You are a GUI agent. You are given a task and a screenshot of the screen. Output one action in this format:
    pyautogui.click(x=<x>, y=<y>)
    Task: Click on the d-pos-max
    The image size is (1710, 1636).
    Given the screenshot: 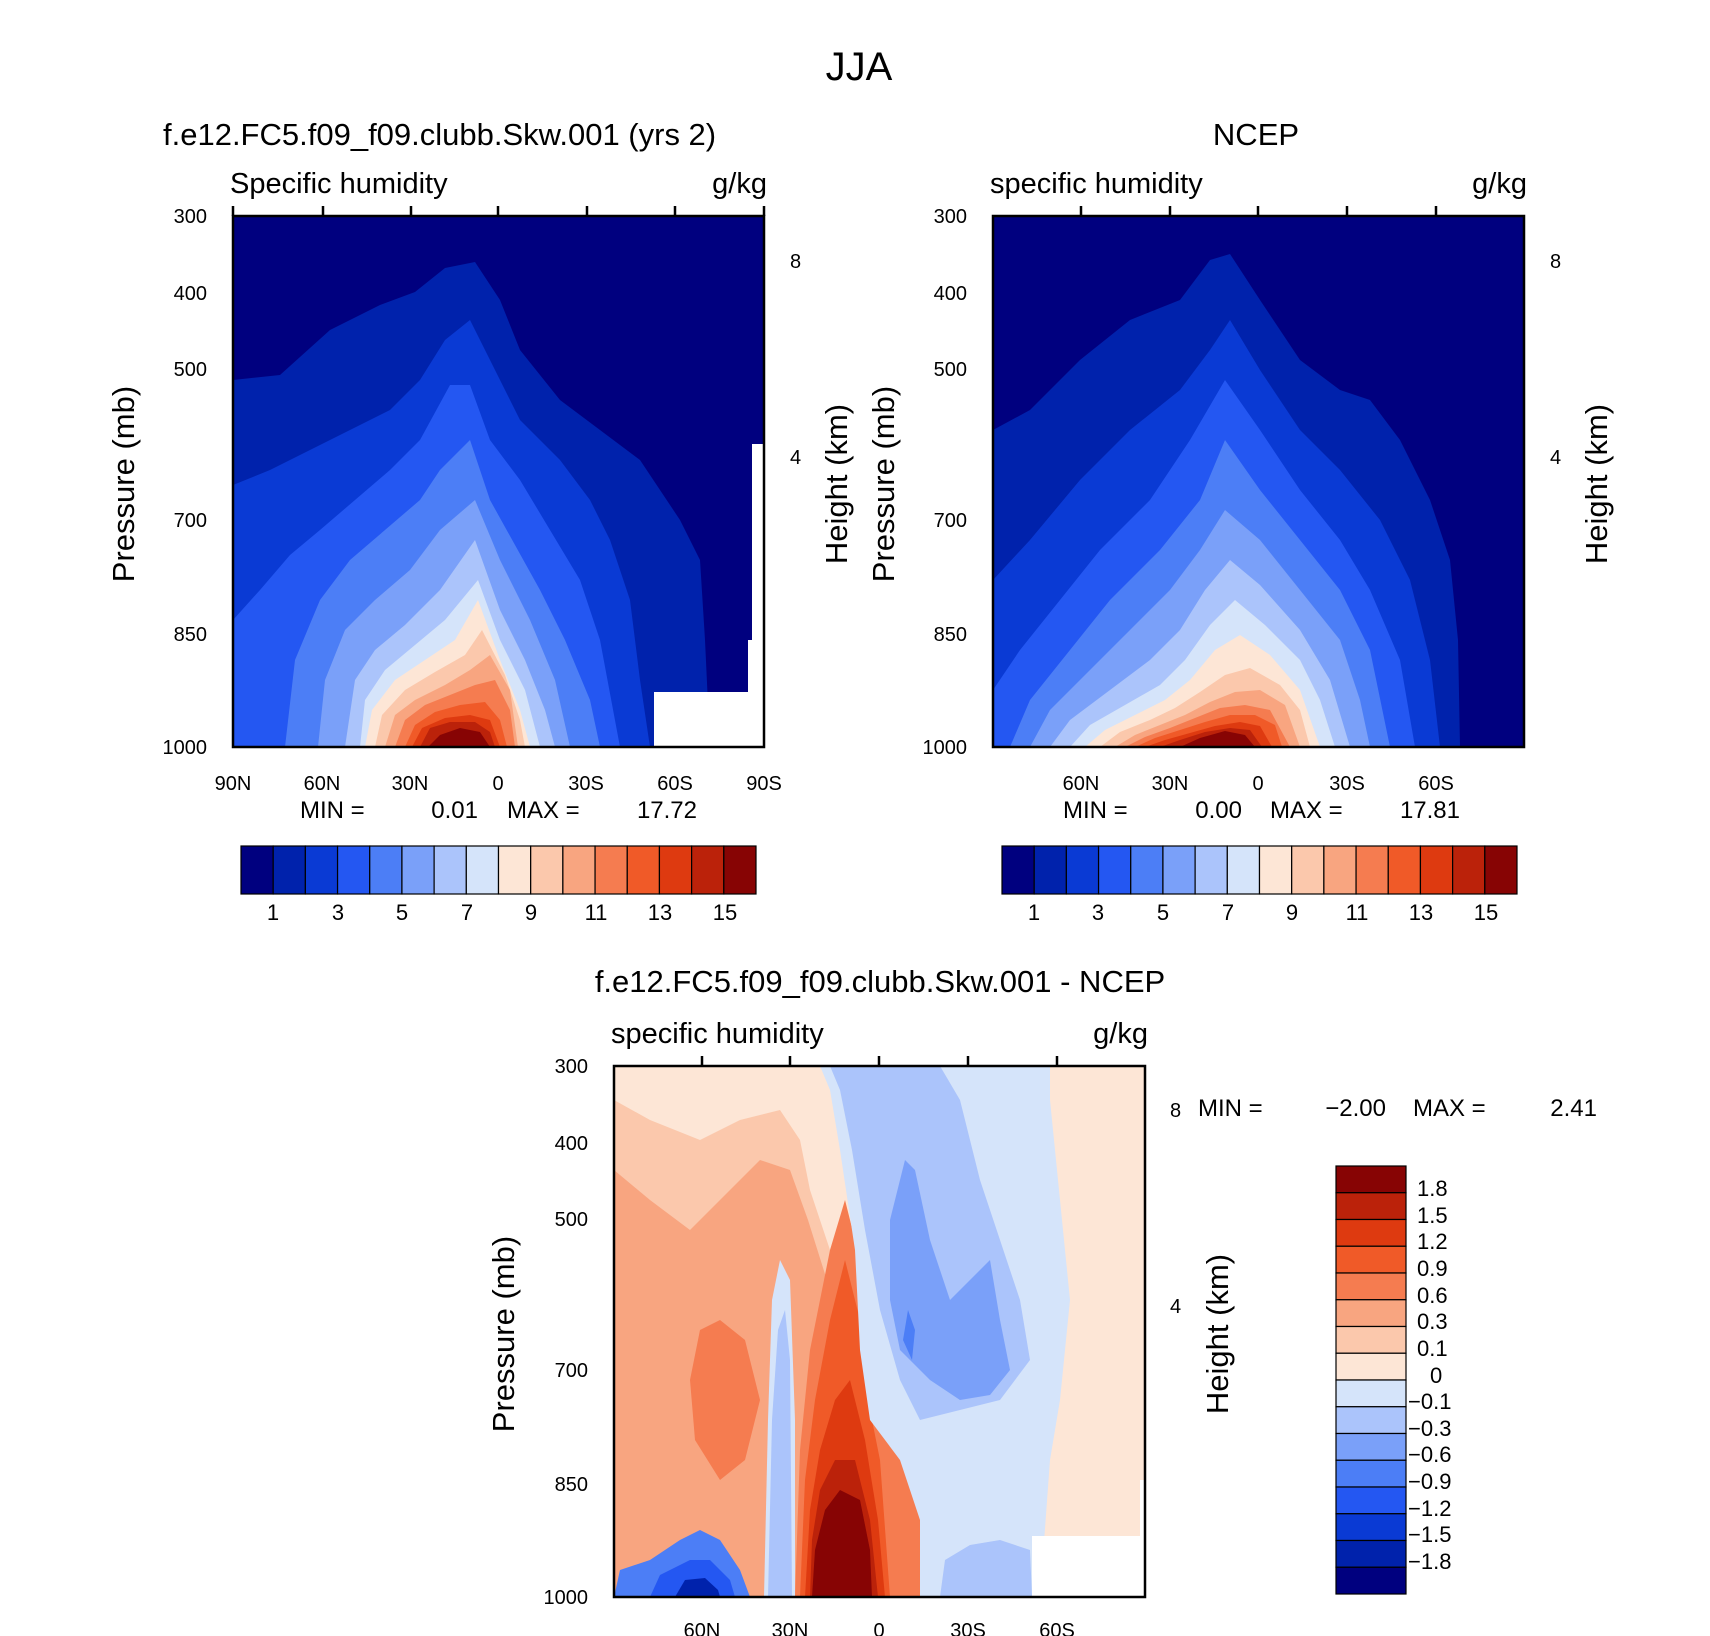 What is the action you would take?
    pyautogui.click(x=842, y=1543)
    